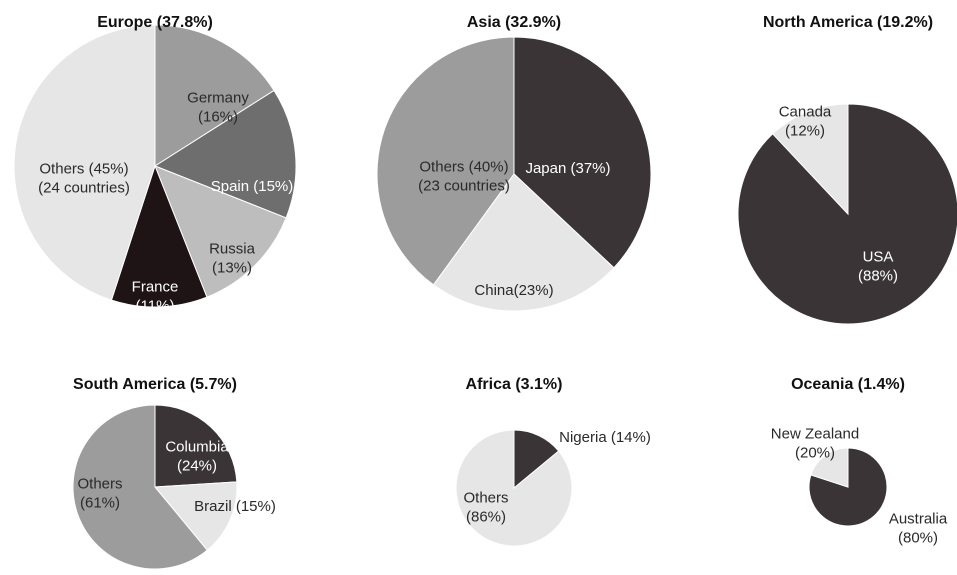  What do you see at coordinates (848, 384) in the screenshot?
I see `pie-title-oceania: Oceania (1.4%)` at bounding box center [848, 384].